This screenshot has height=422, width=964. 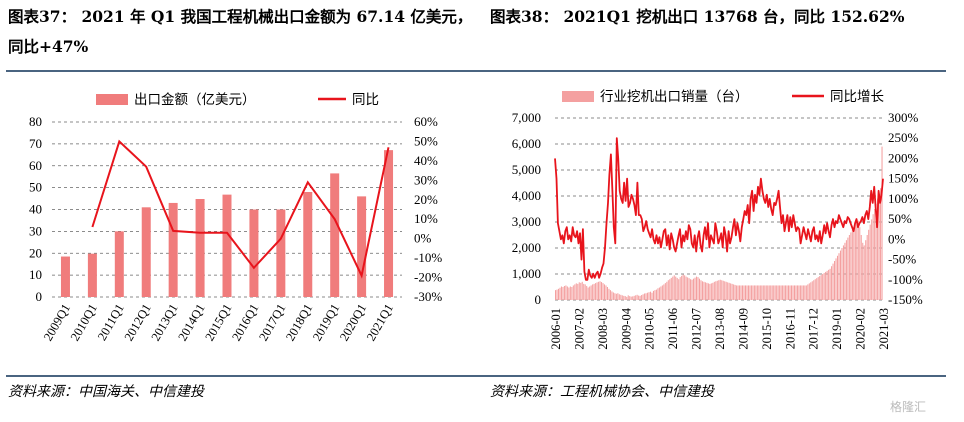 I want to click on x-tick-label: 2017-12, so click(x=814, y=329).